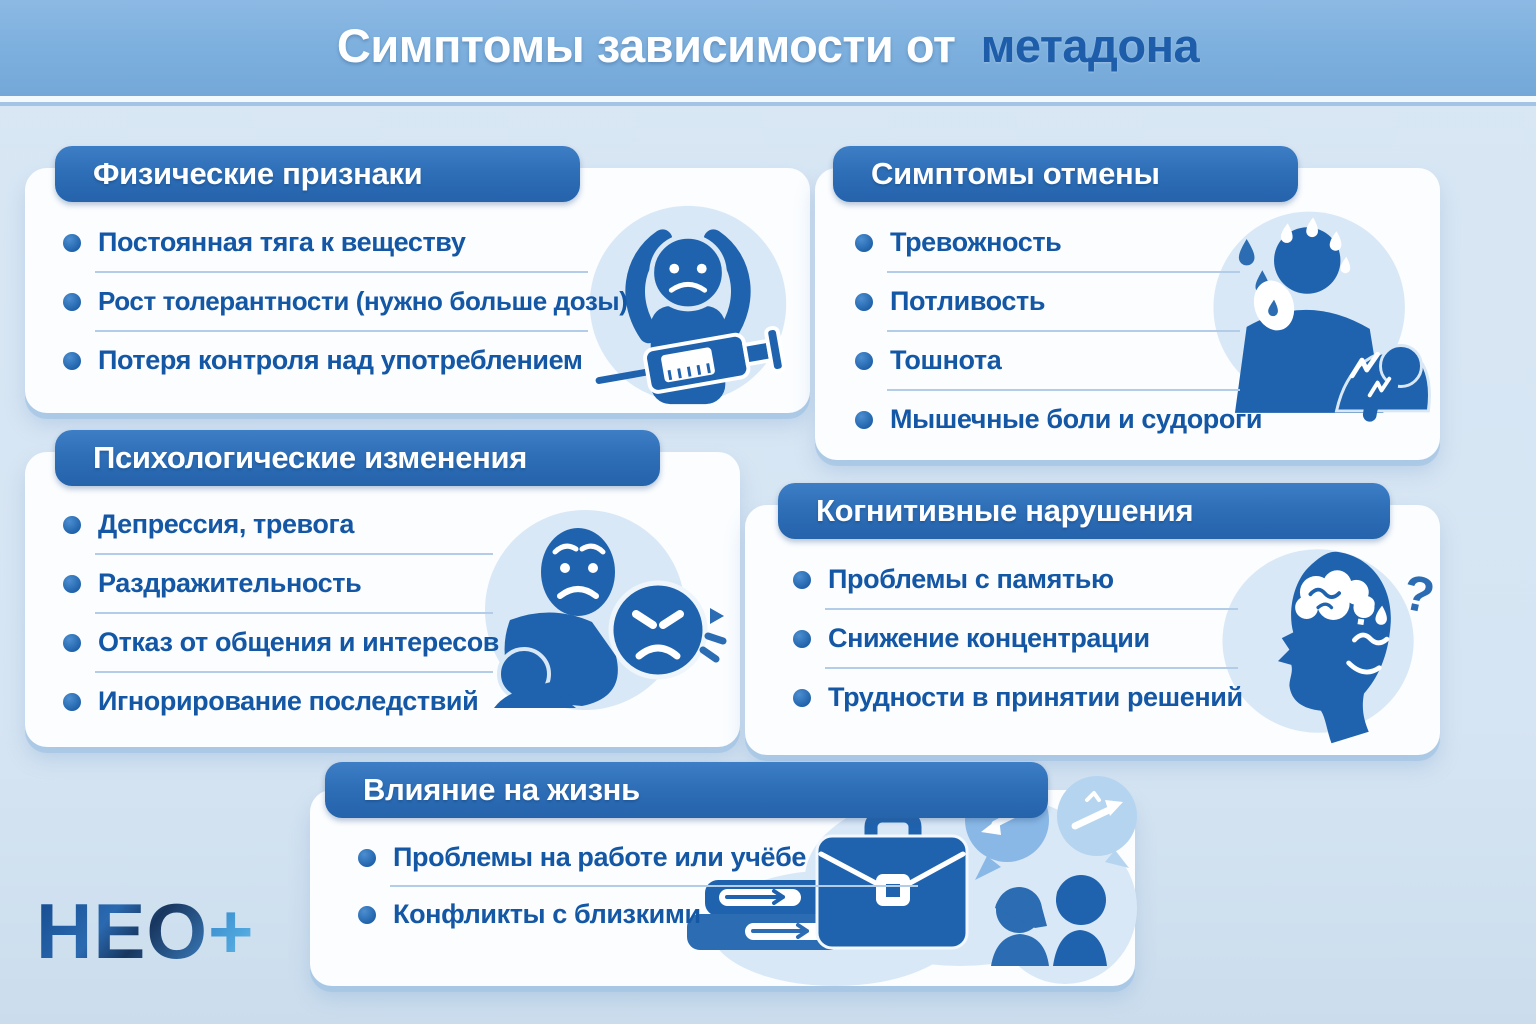  I want to click on page-title-accent: метадона, so click(1090, 45).